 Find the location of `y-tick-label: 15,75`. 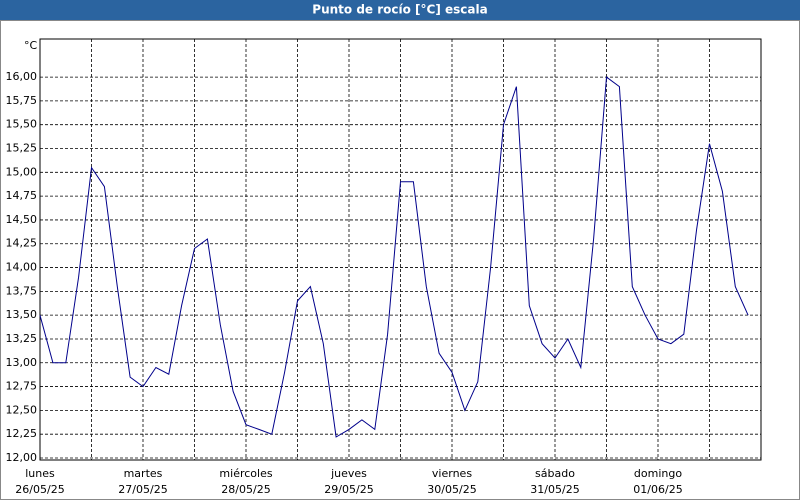

y-tick-label: 15,75 is located at coordinates (22, 100).